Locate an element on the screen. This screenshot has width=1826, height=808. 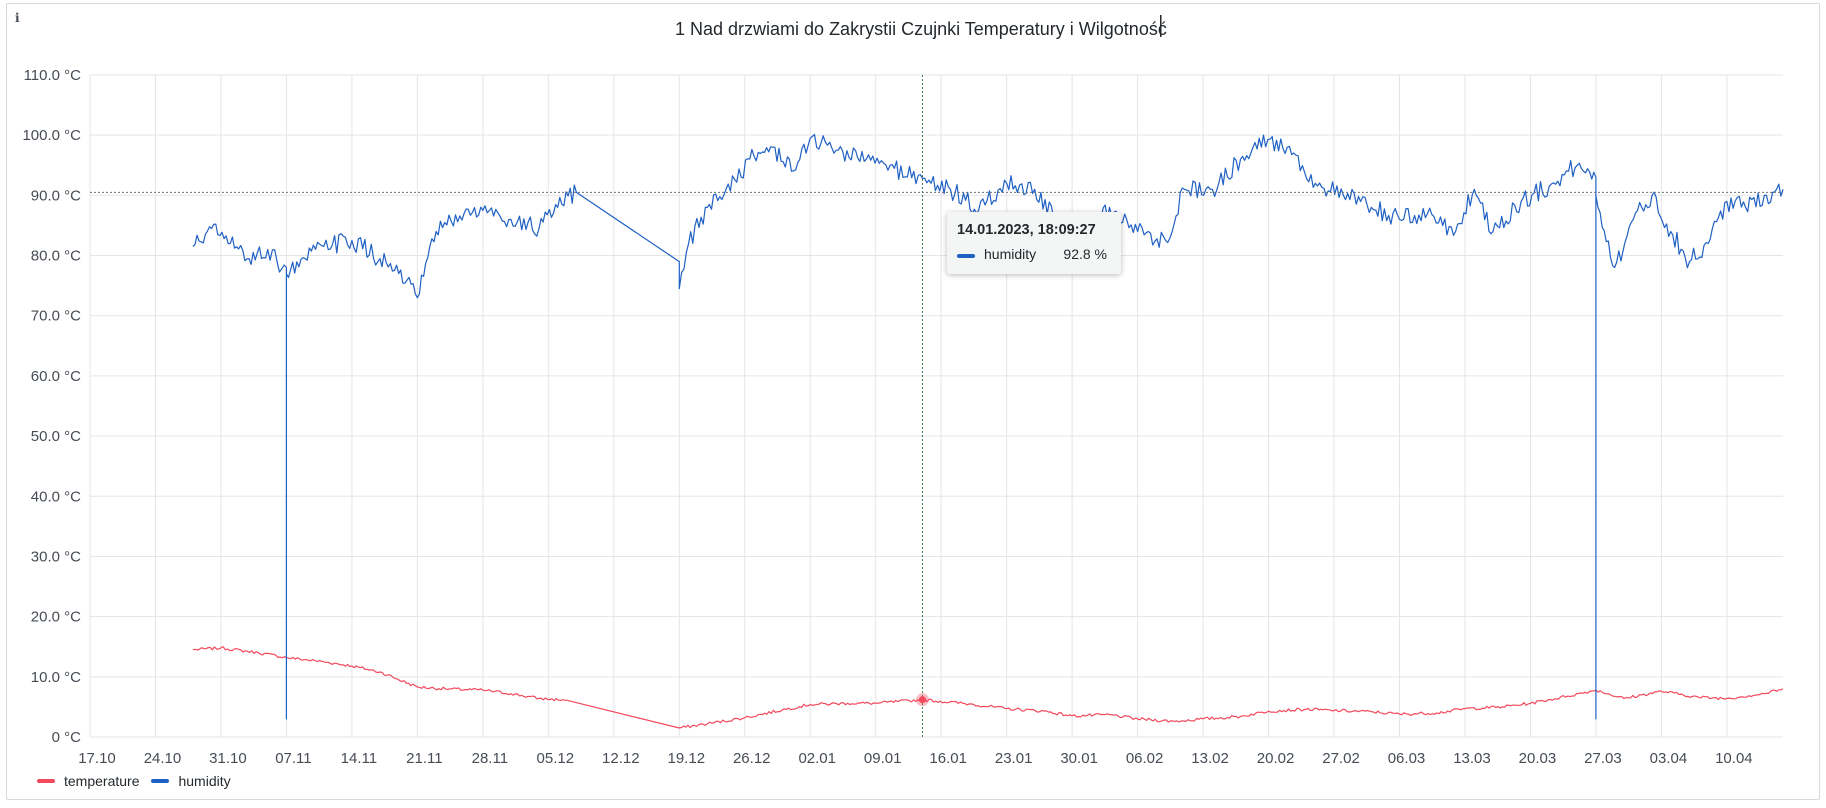
legend-label-temperature: temperature is located at coordinates (102, 781).